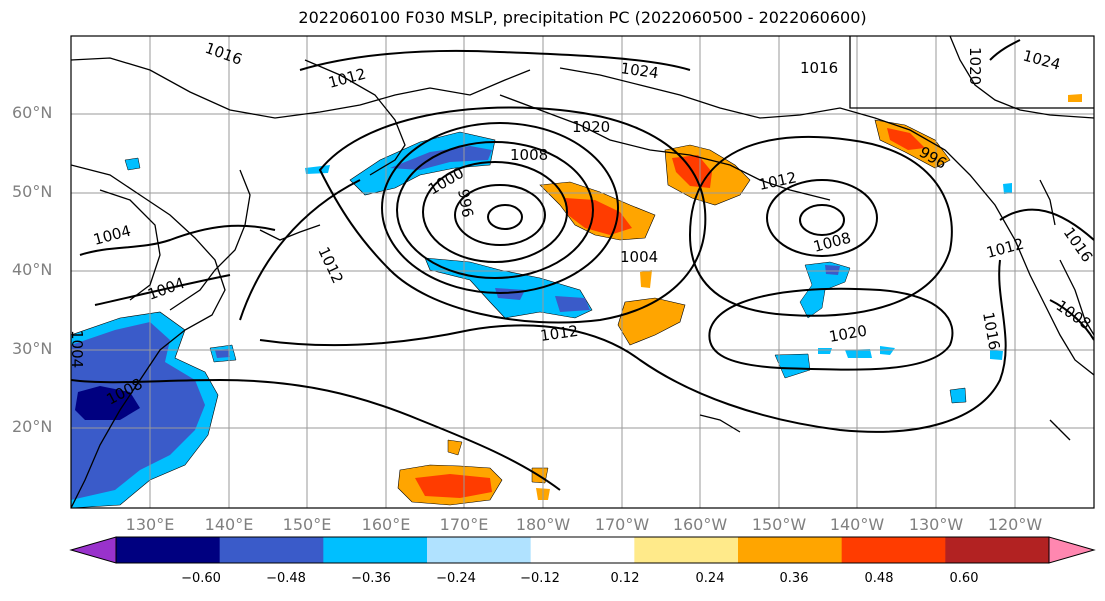 Image resolution: width=1105 pixels, height=601 pixels. What do you see at coordinates (543, 524) in the screenshot?
I see `lon-label: 180°W` at bounding box center [543, 524].